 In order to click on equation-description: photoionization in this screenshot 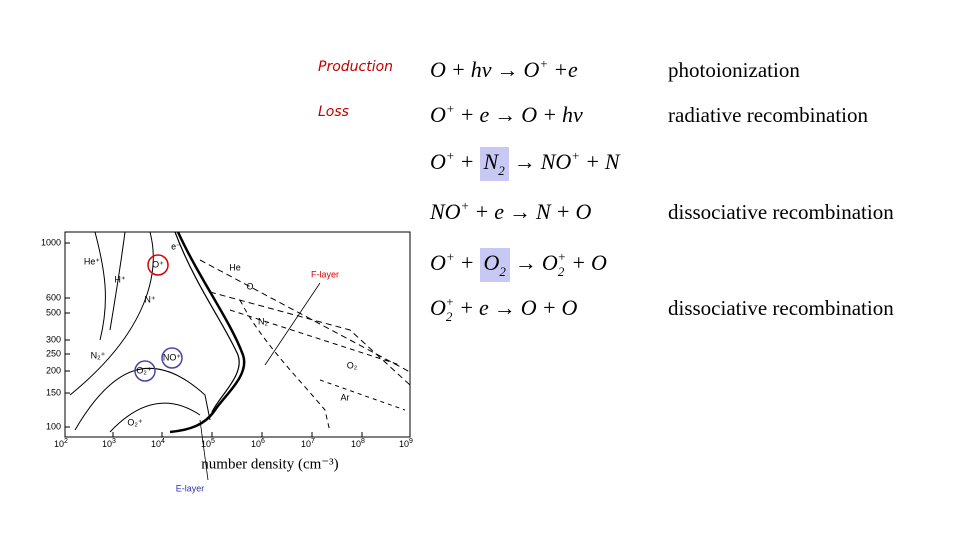, I will do `click(734, 70)`.